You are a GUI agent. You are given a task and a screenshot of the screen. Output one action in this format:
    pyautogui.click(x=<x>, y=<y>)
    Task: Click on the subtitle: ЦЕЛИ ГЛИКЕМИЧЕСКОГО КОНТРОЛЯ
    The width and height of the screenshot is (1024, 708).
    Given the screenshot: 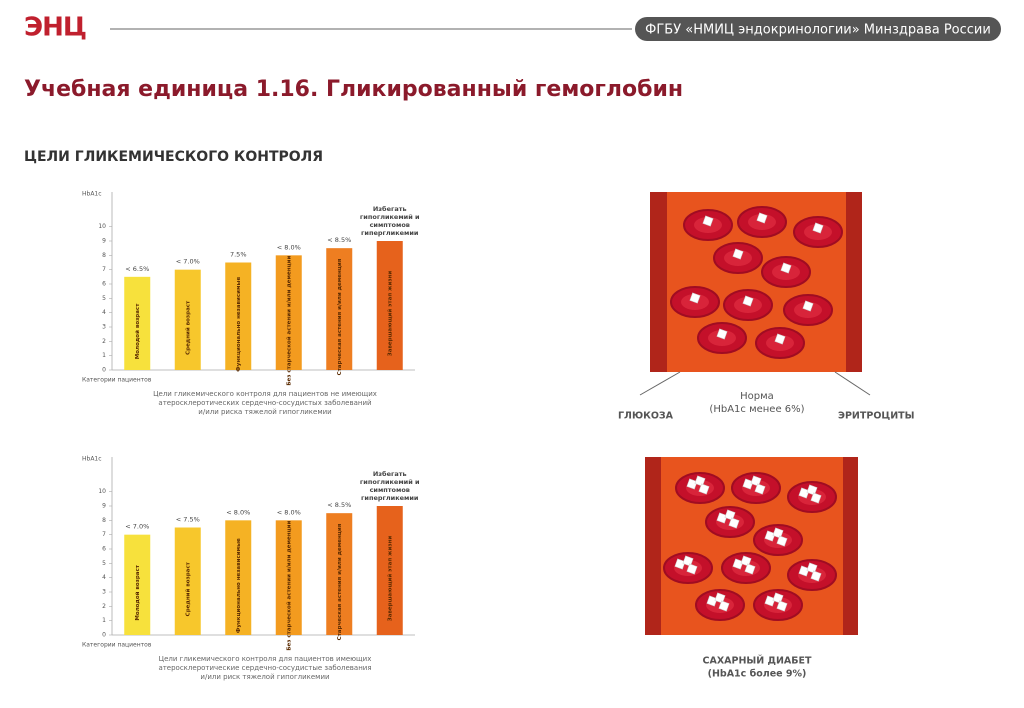 What is the action you would take?
    pyautogui.click(x=173, y=157)
    